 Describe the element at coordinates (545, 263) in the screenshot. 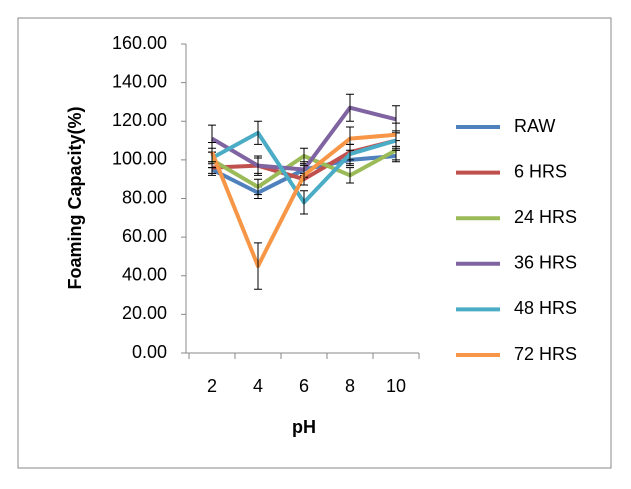

I see `legend-label: 36 HRS` at that location.